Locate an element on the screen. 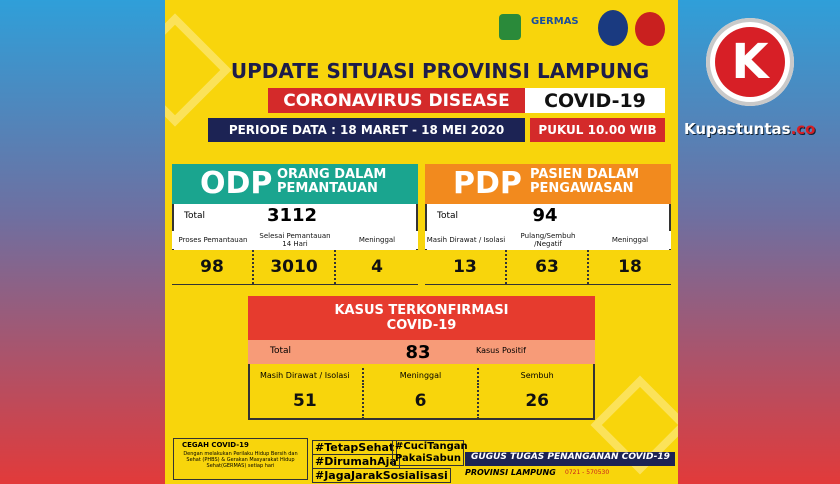  panel-label: ORANG DALAM PEMANTAUAN is located at coordinates (332, 181).